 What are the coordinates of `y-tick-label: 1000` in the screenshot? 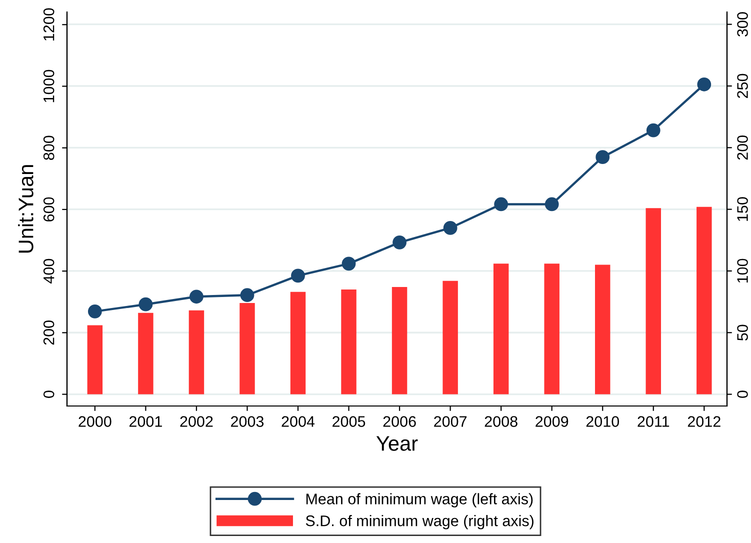 It's located at (48, 86).